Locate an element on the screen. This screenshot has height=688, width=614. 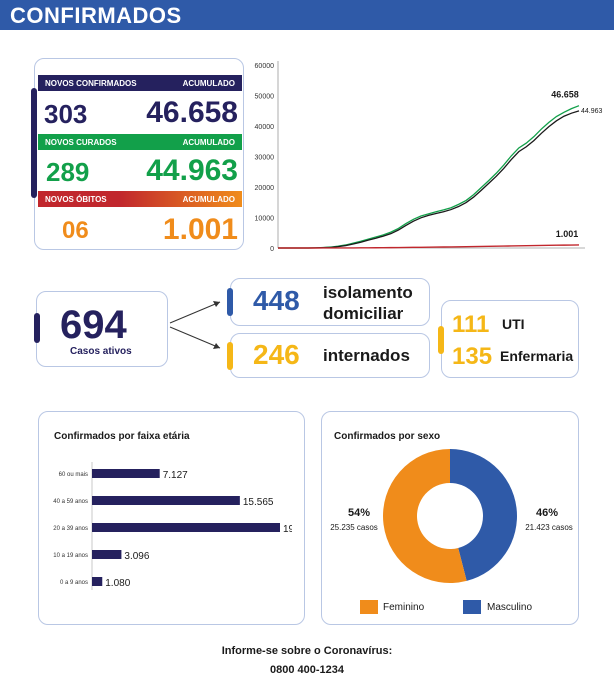
enfermaria-value: 135 is located at coordinates (472, 356).